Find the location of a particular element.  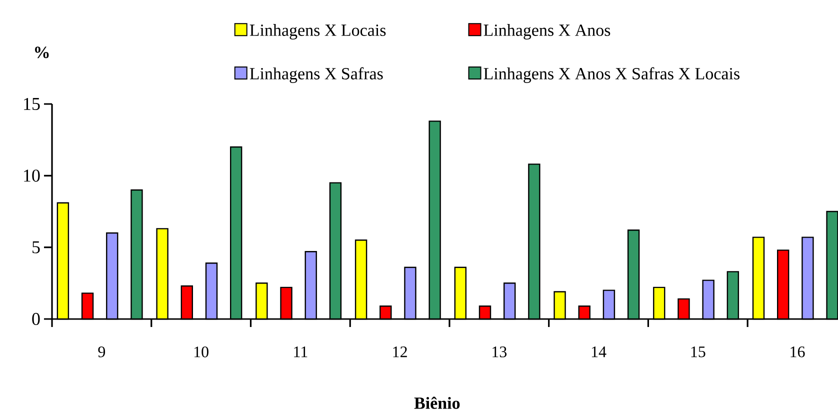

y-tick-label: 5 is located at coordinates (36, 247).